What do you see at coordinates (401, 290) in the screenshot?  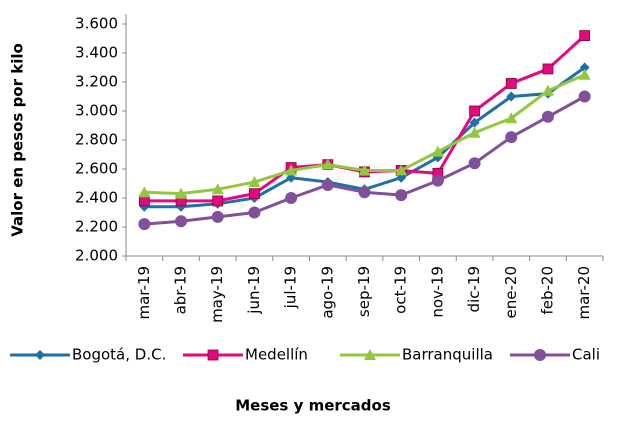 I see `x-tick-label: oct-19` at bounding box center [401, 290].